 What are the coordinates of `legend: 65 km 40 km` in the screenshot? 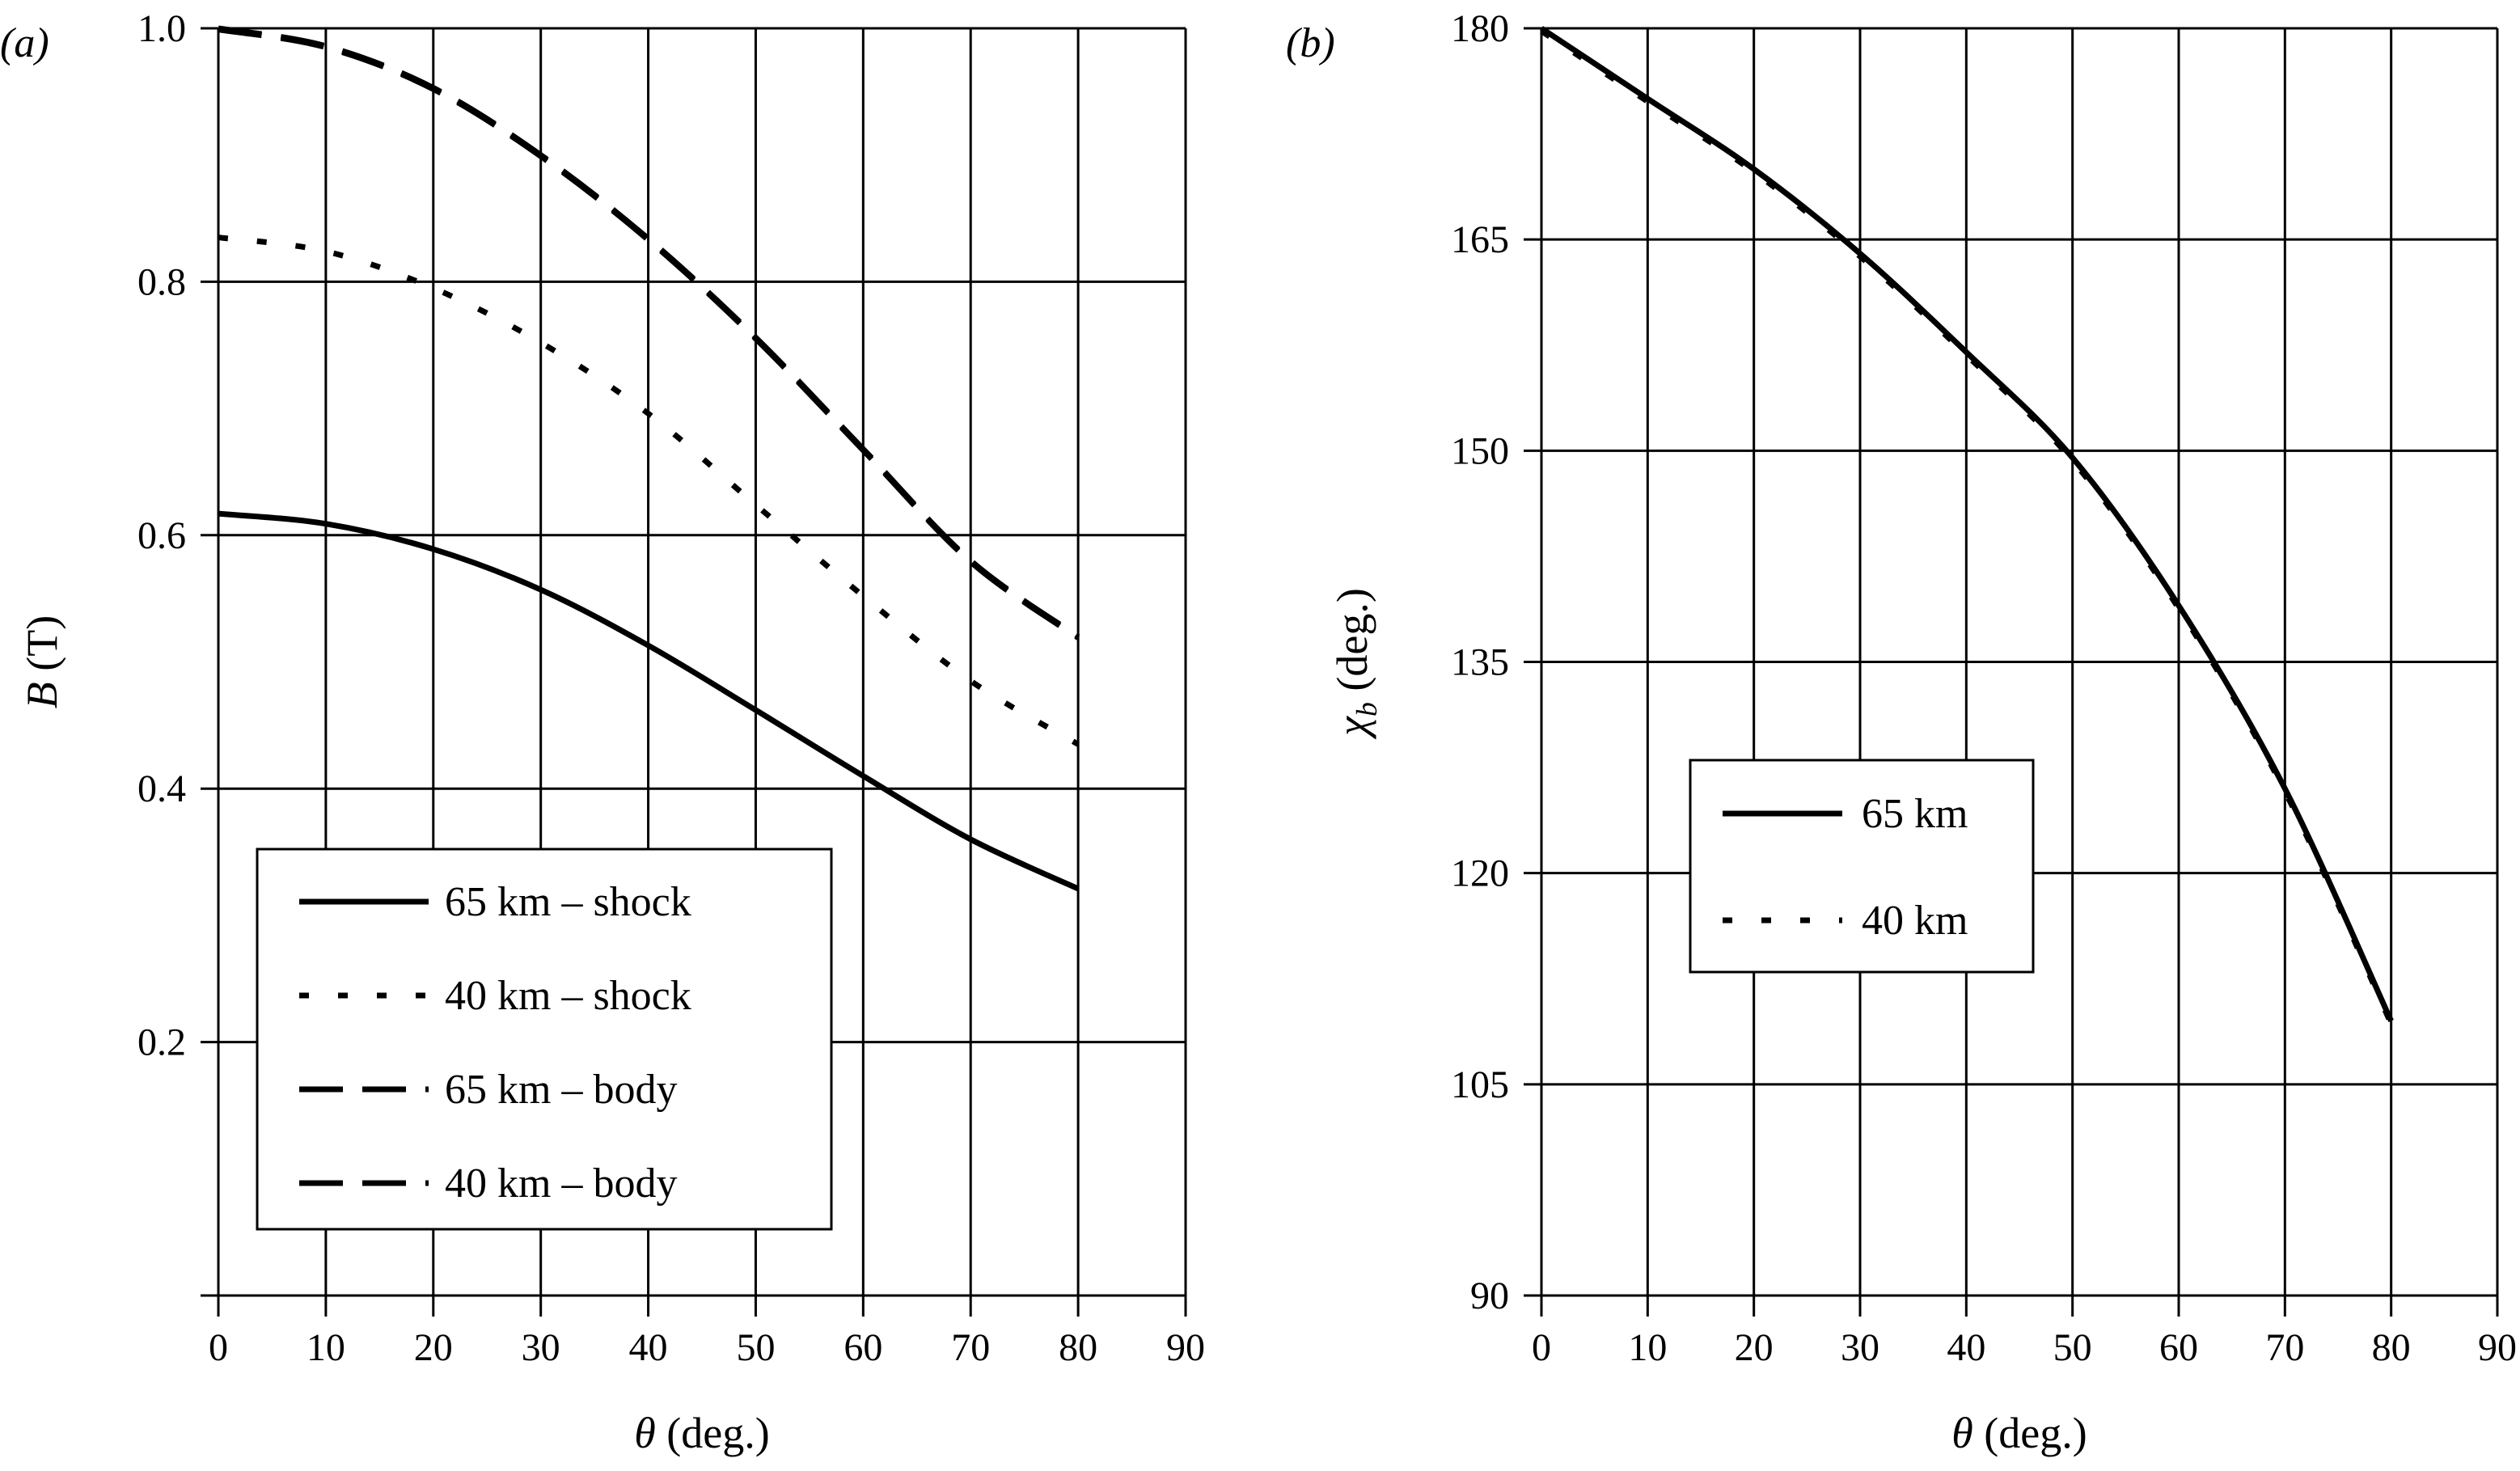 It's located at (1862, 866).